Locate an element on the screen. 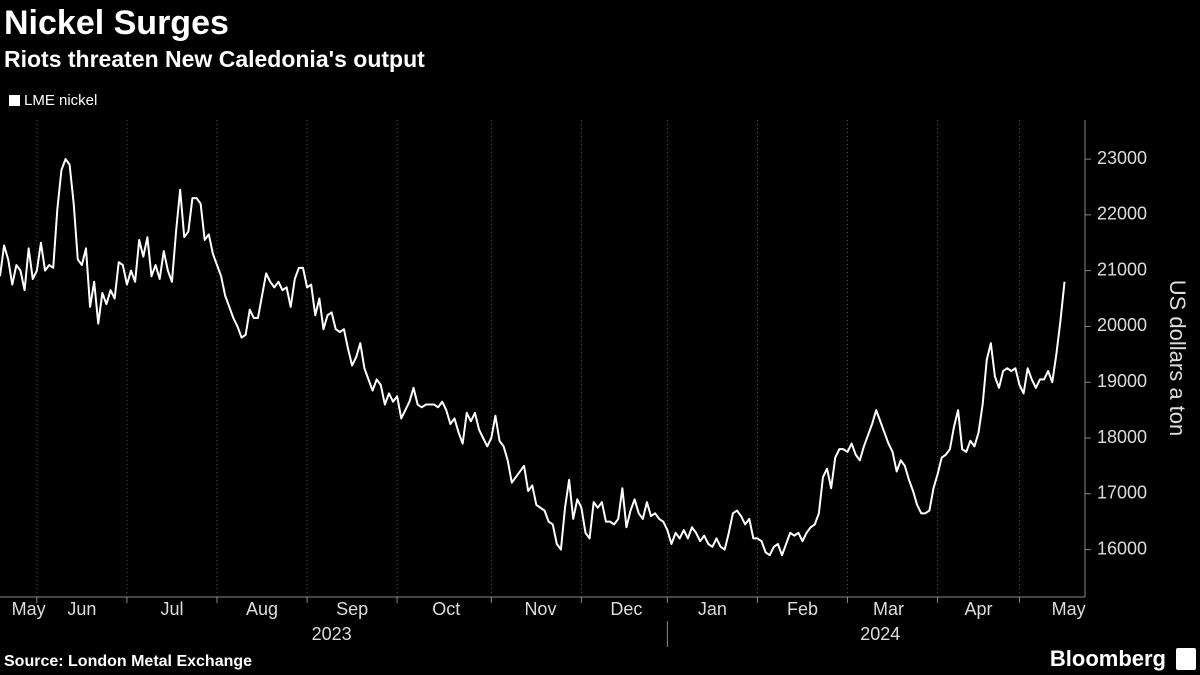 The width and height of the screenshot is (1200, 675). y-tick-label: 19000 is located at coordinates (1122, 381).